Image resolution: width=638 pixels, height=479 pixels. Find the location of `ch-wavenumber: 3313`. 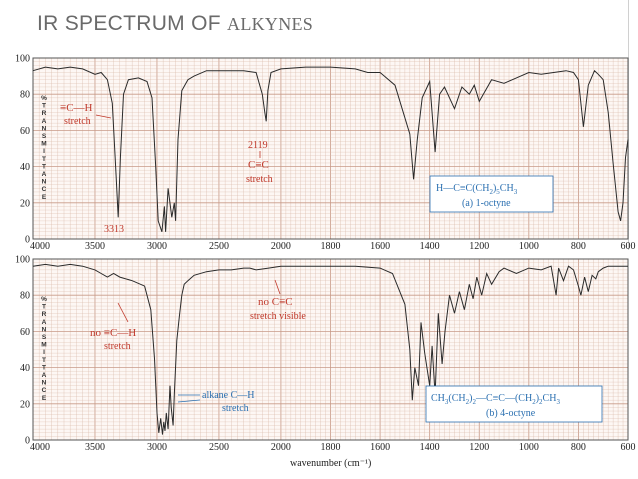

ch-wavenumber: 3313 is located at coordinates (114, 229).